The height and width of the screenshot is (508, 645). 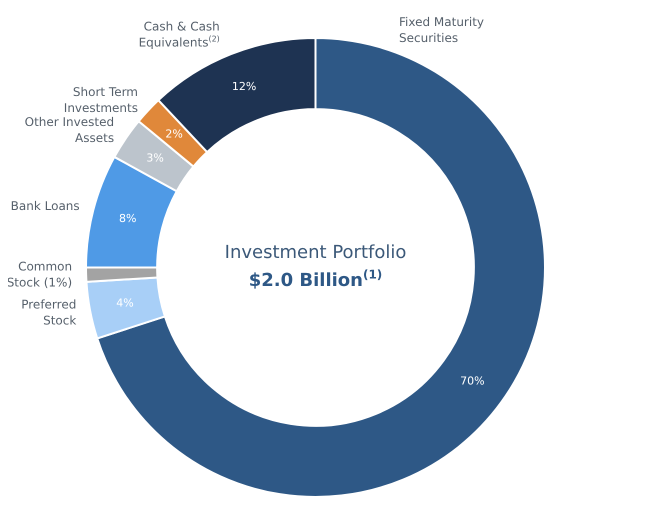 What do you see at coordinates (69, 129) in the screenshot?
I see `slice-label: Other Invested Assets` at bounding box center [69, 129].